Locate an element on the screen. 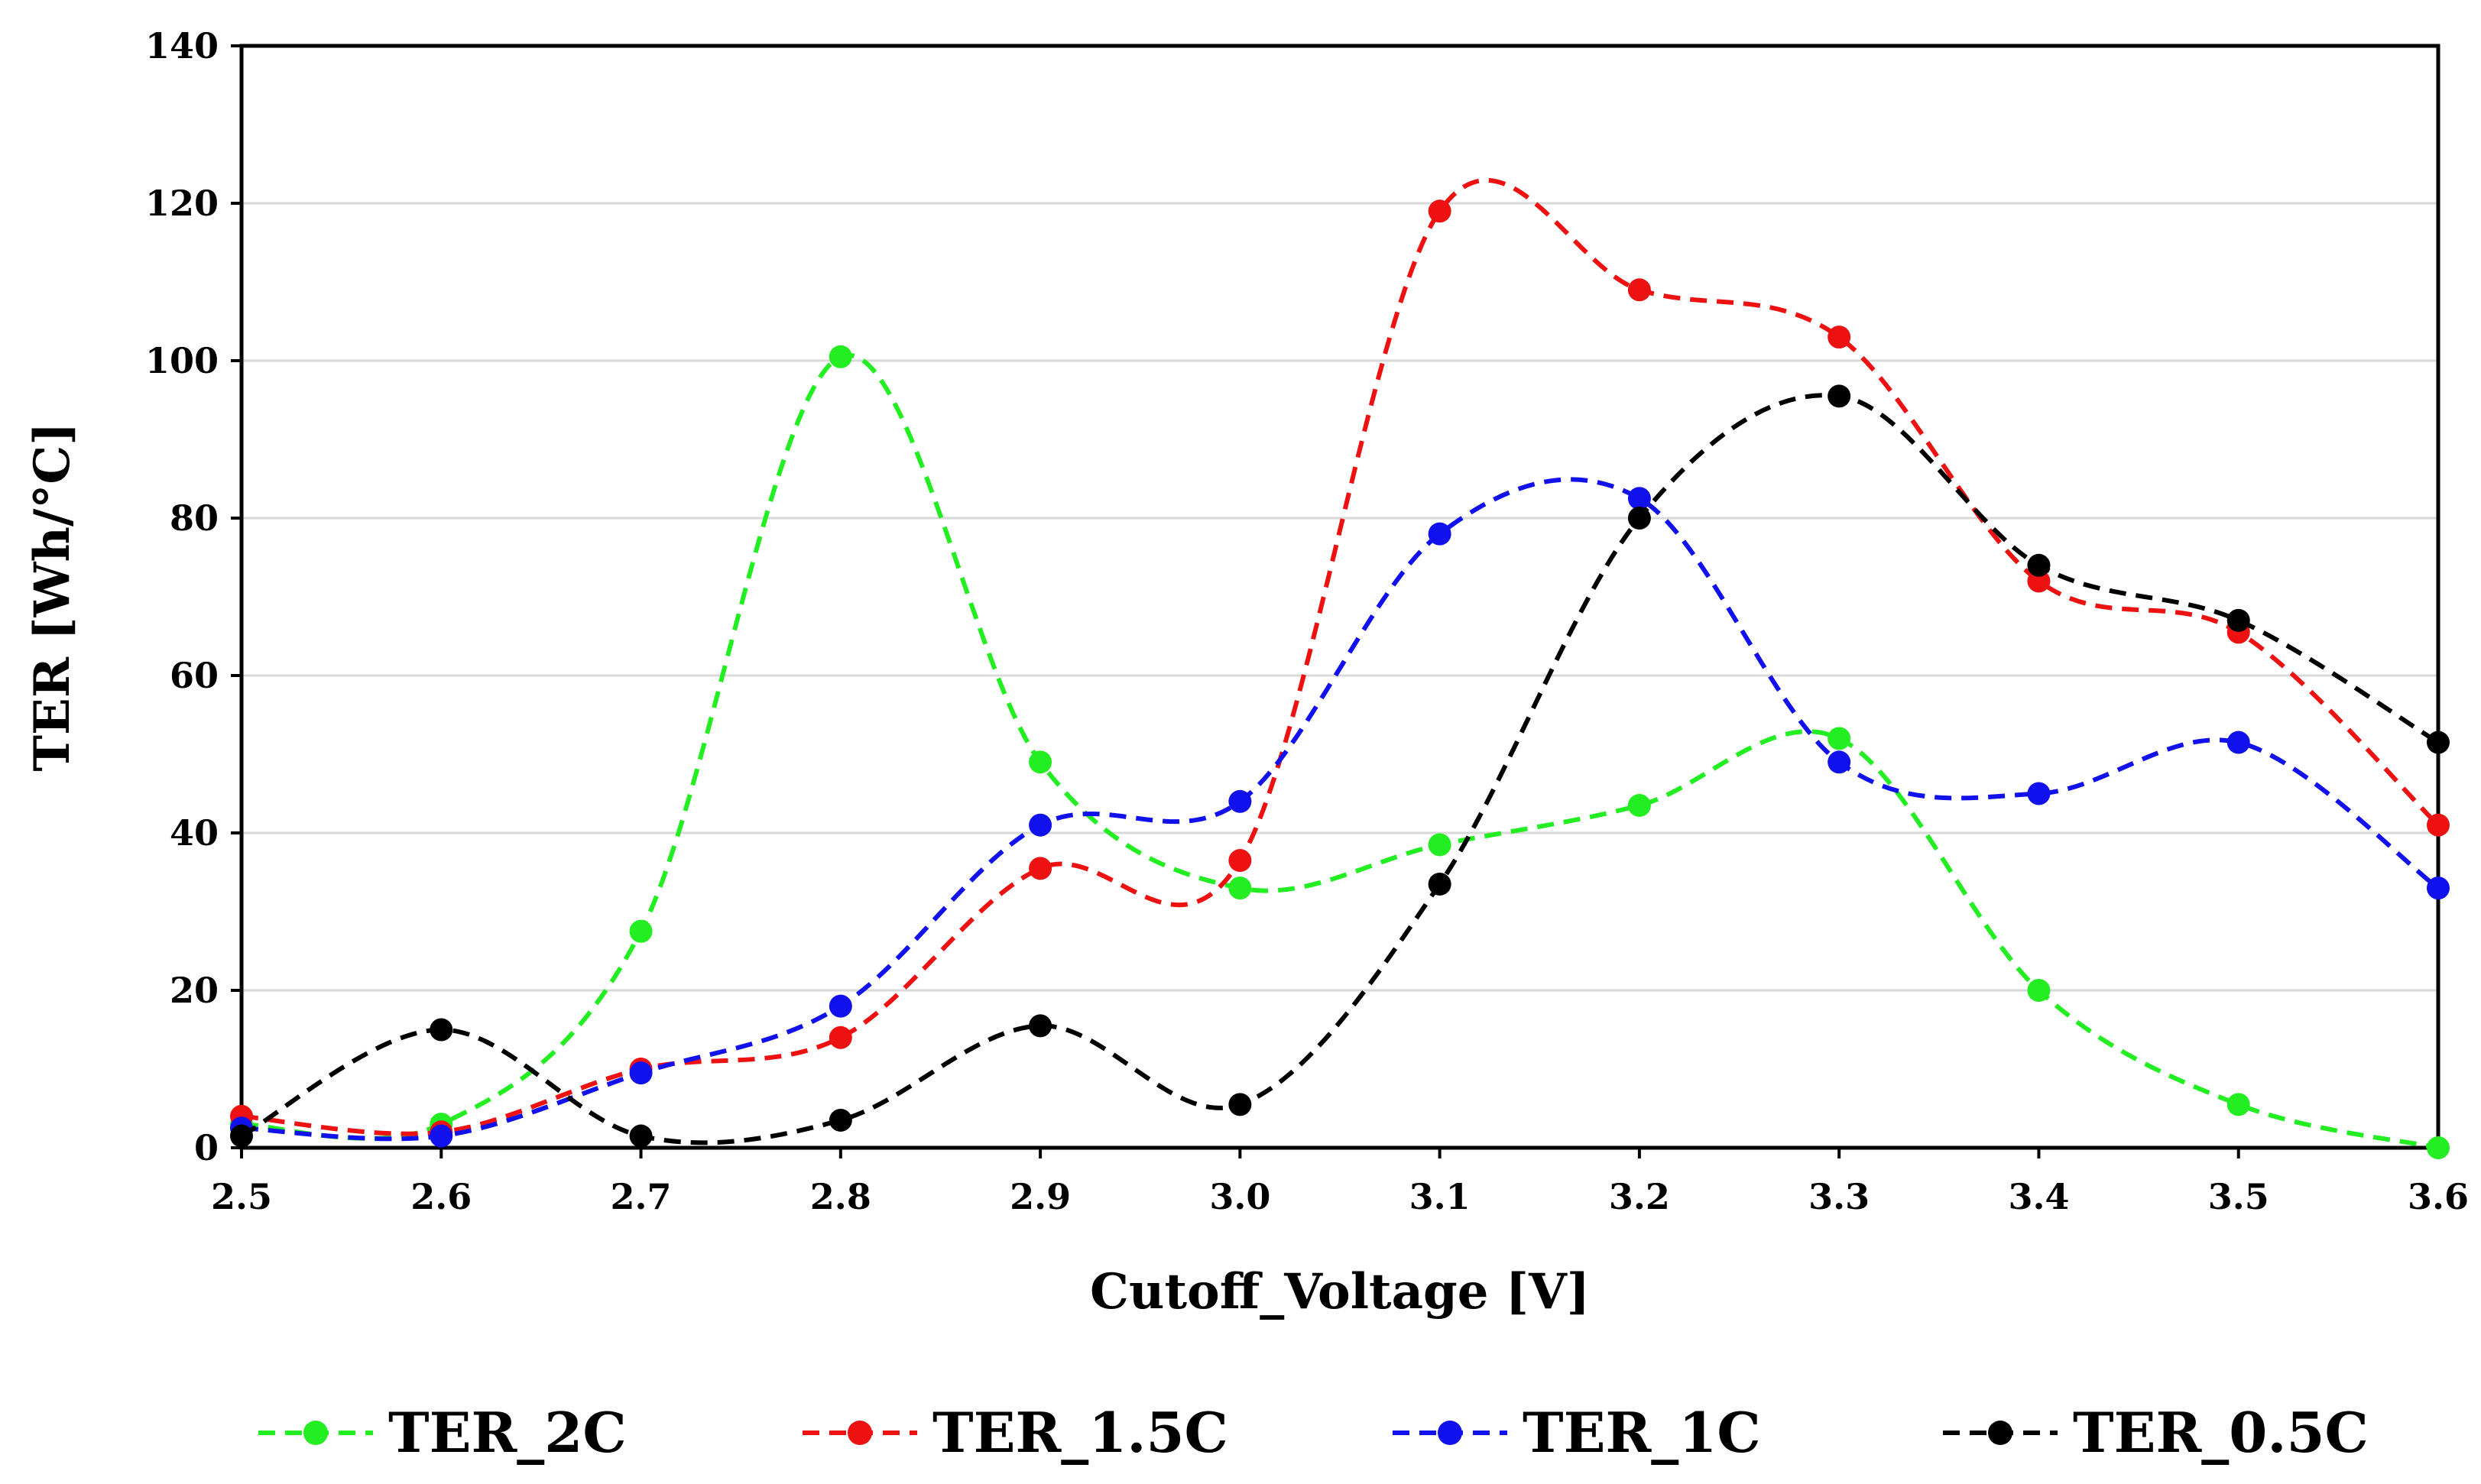 The image size is (2481, 1484). x-tick-label: 3.6 is located at coordinates (2438, 1197).